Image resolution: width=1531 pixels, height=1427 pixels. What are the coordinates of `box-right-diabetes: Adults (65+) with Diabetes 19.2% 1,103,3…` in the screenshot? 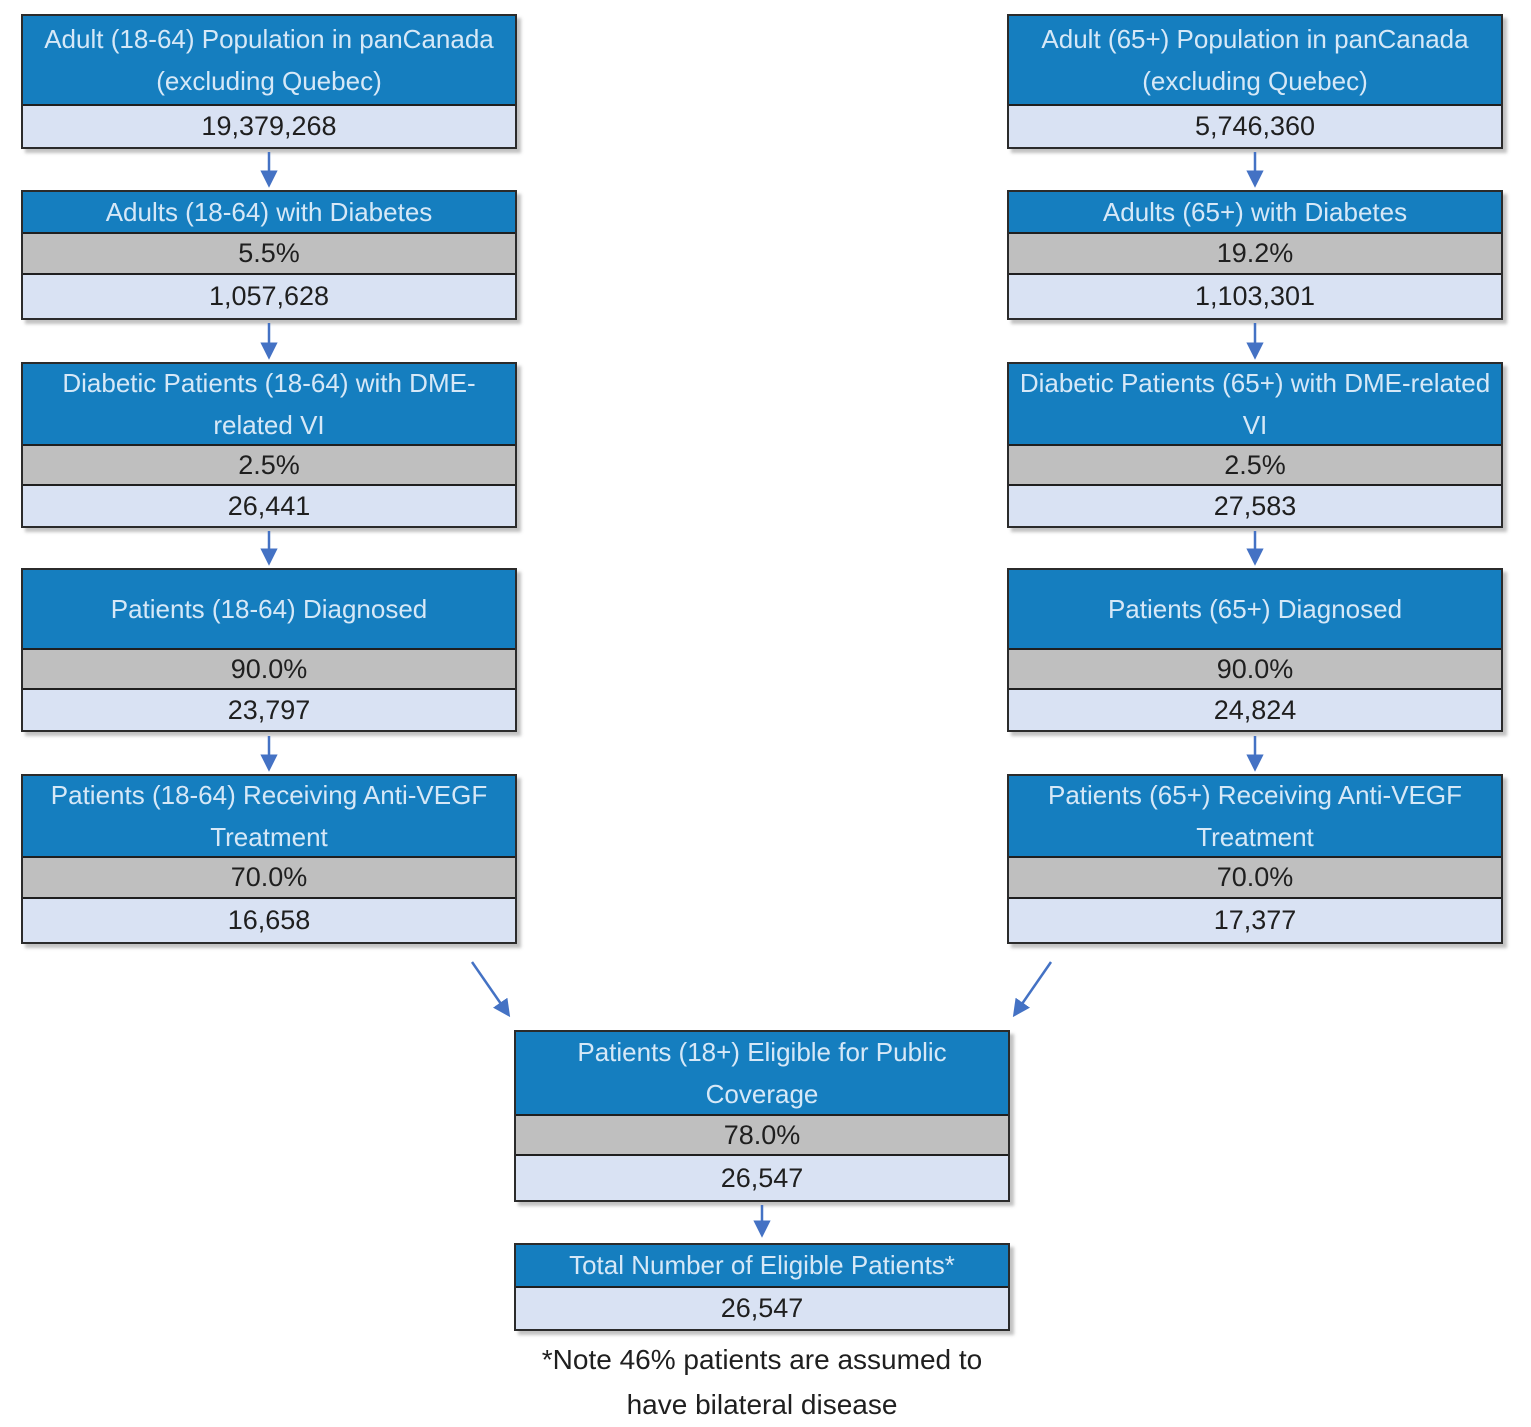 It's located at (1255, 255).